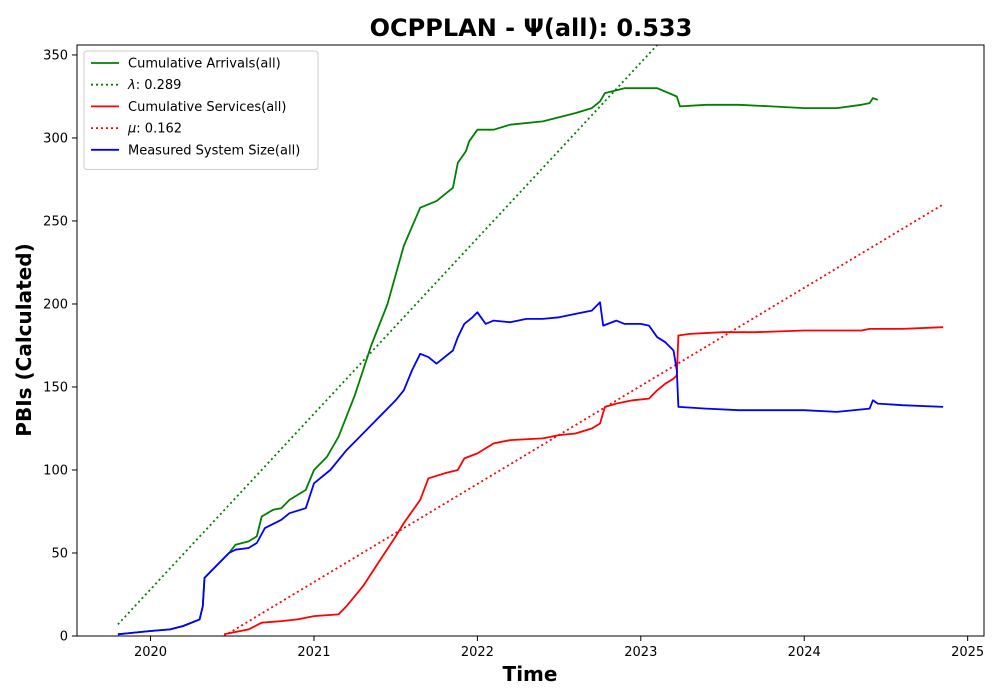  Describe the element at coordinates (207, 107) in the screenshot. I see `legend-label-2: Cumulative Services(all)` at that location.